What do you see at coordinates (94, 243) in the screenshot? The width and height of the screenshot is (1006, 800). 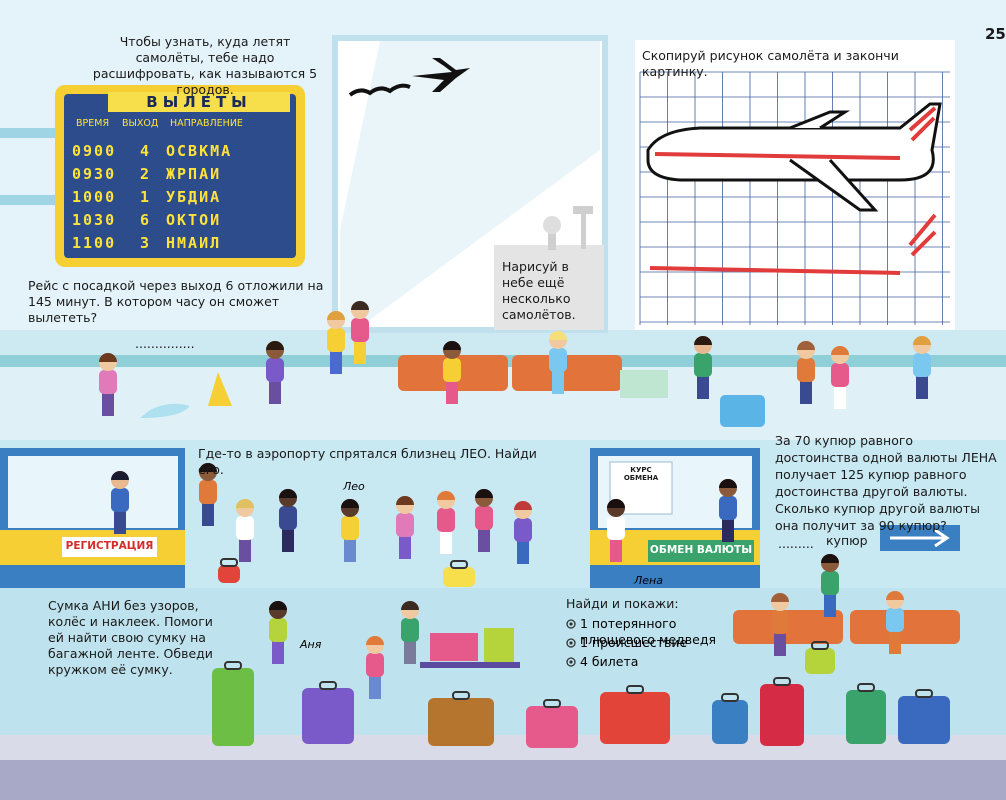 I see `board-cell: 1100` at bounding box center [94, 243].